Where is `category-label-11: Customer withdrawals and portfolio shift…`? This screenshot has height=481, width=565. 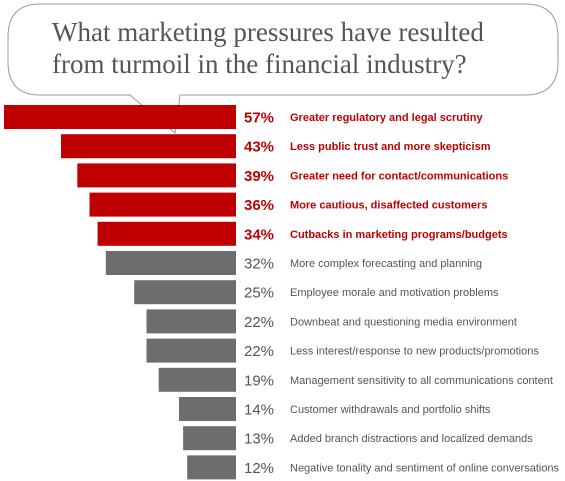 category-label-11: Customer withdrawals and portfolio shift… is located at coordinates (390, 410).